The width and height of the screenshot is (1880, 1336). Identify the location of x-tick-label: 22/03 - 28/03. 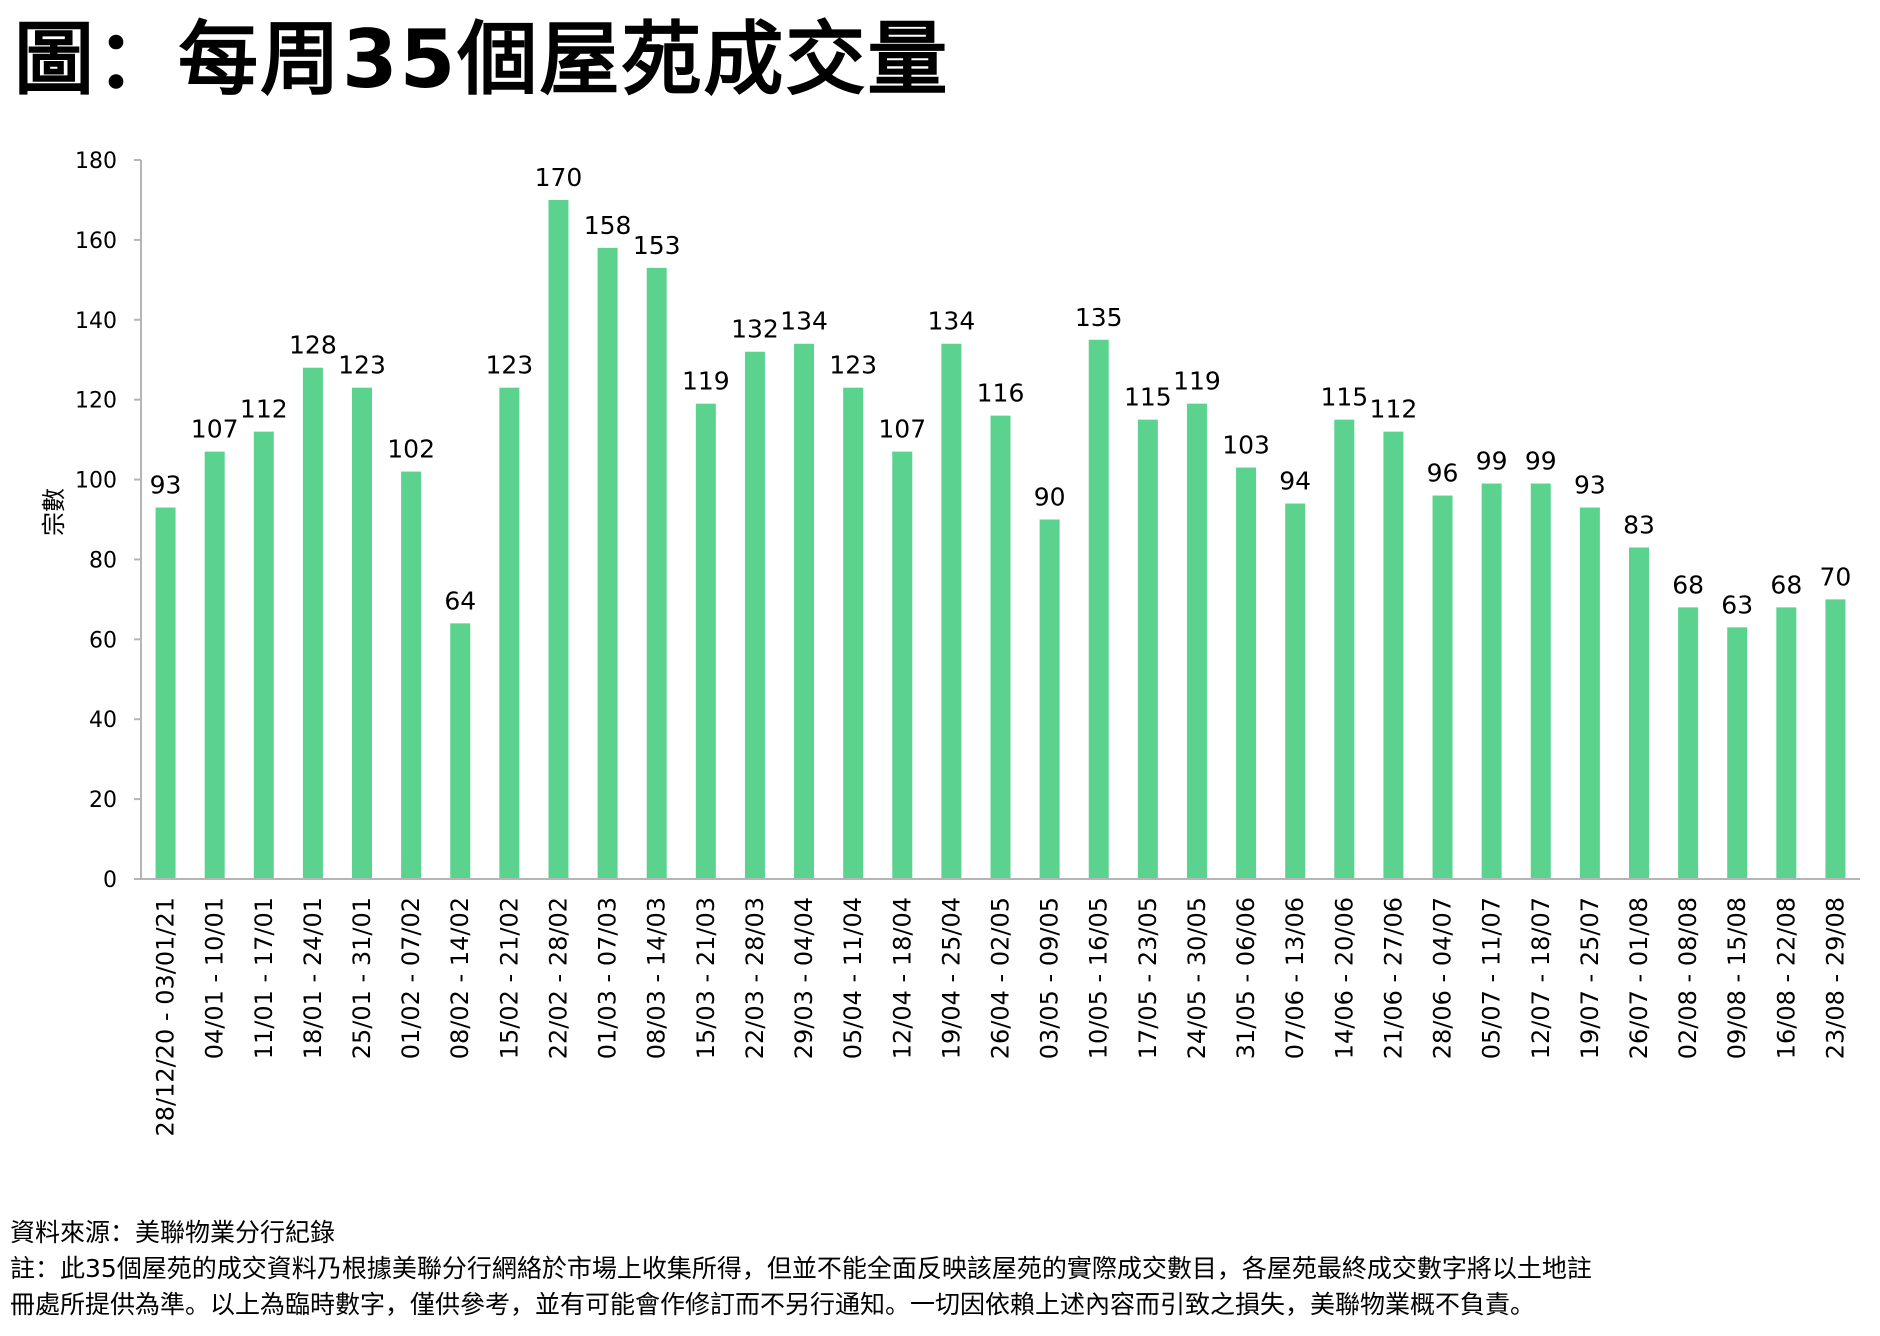
(755, 978).